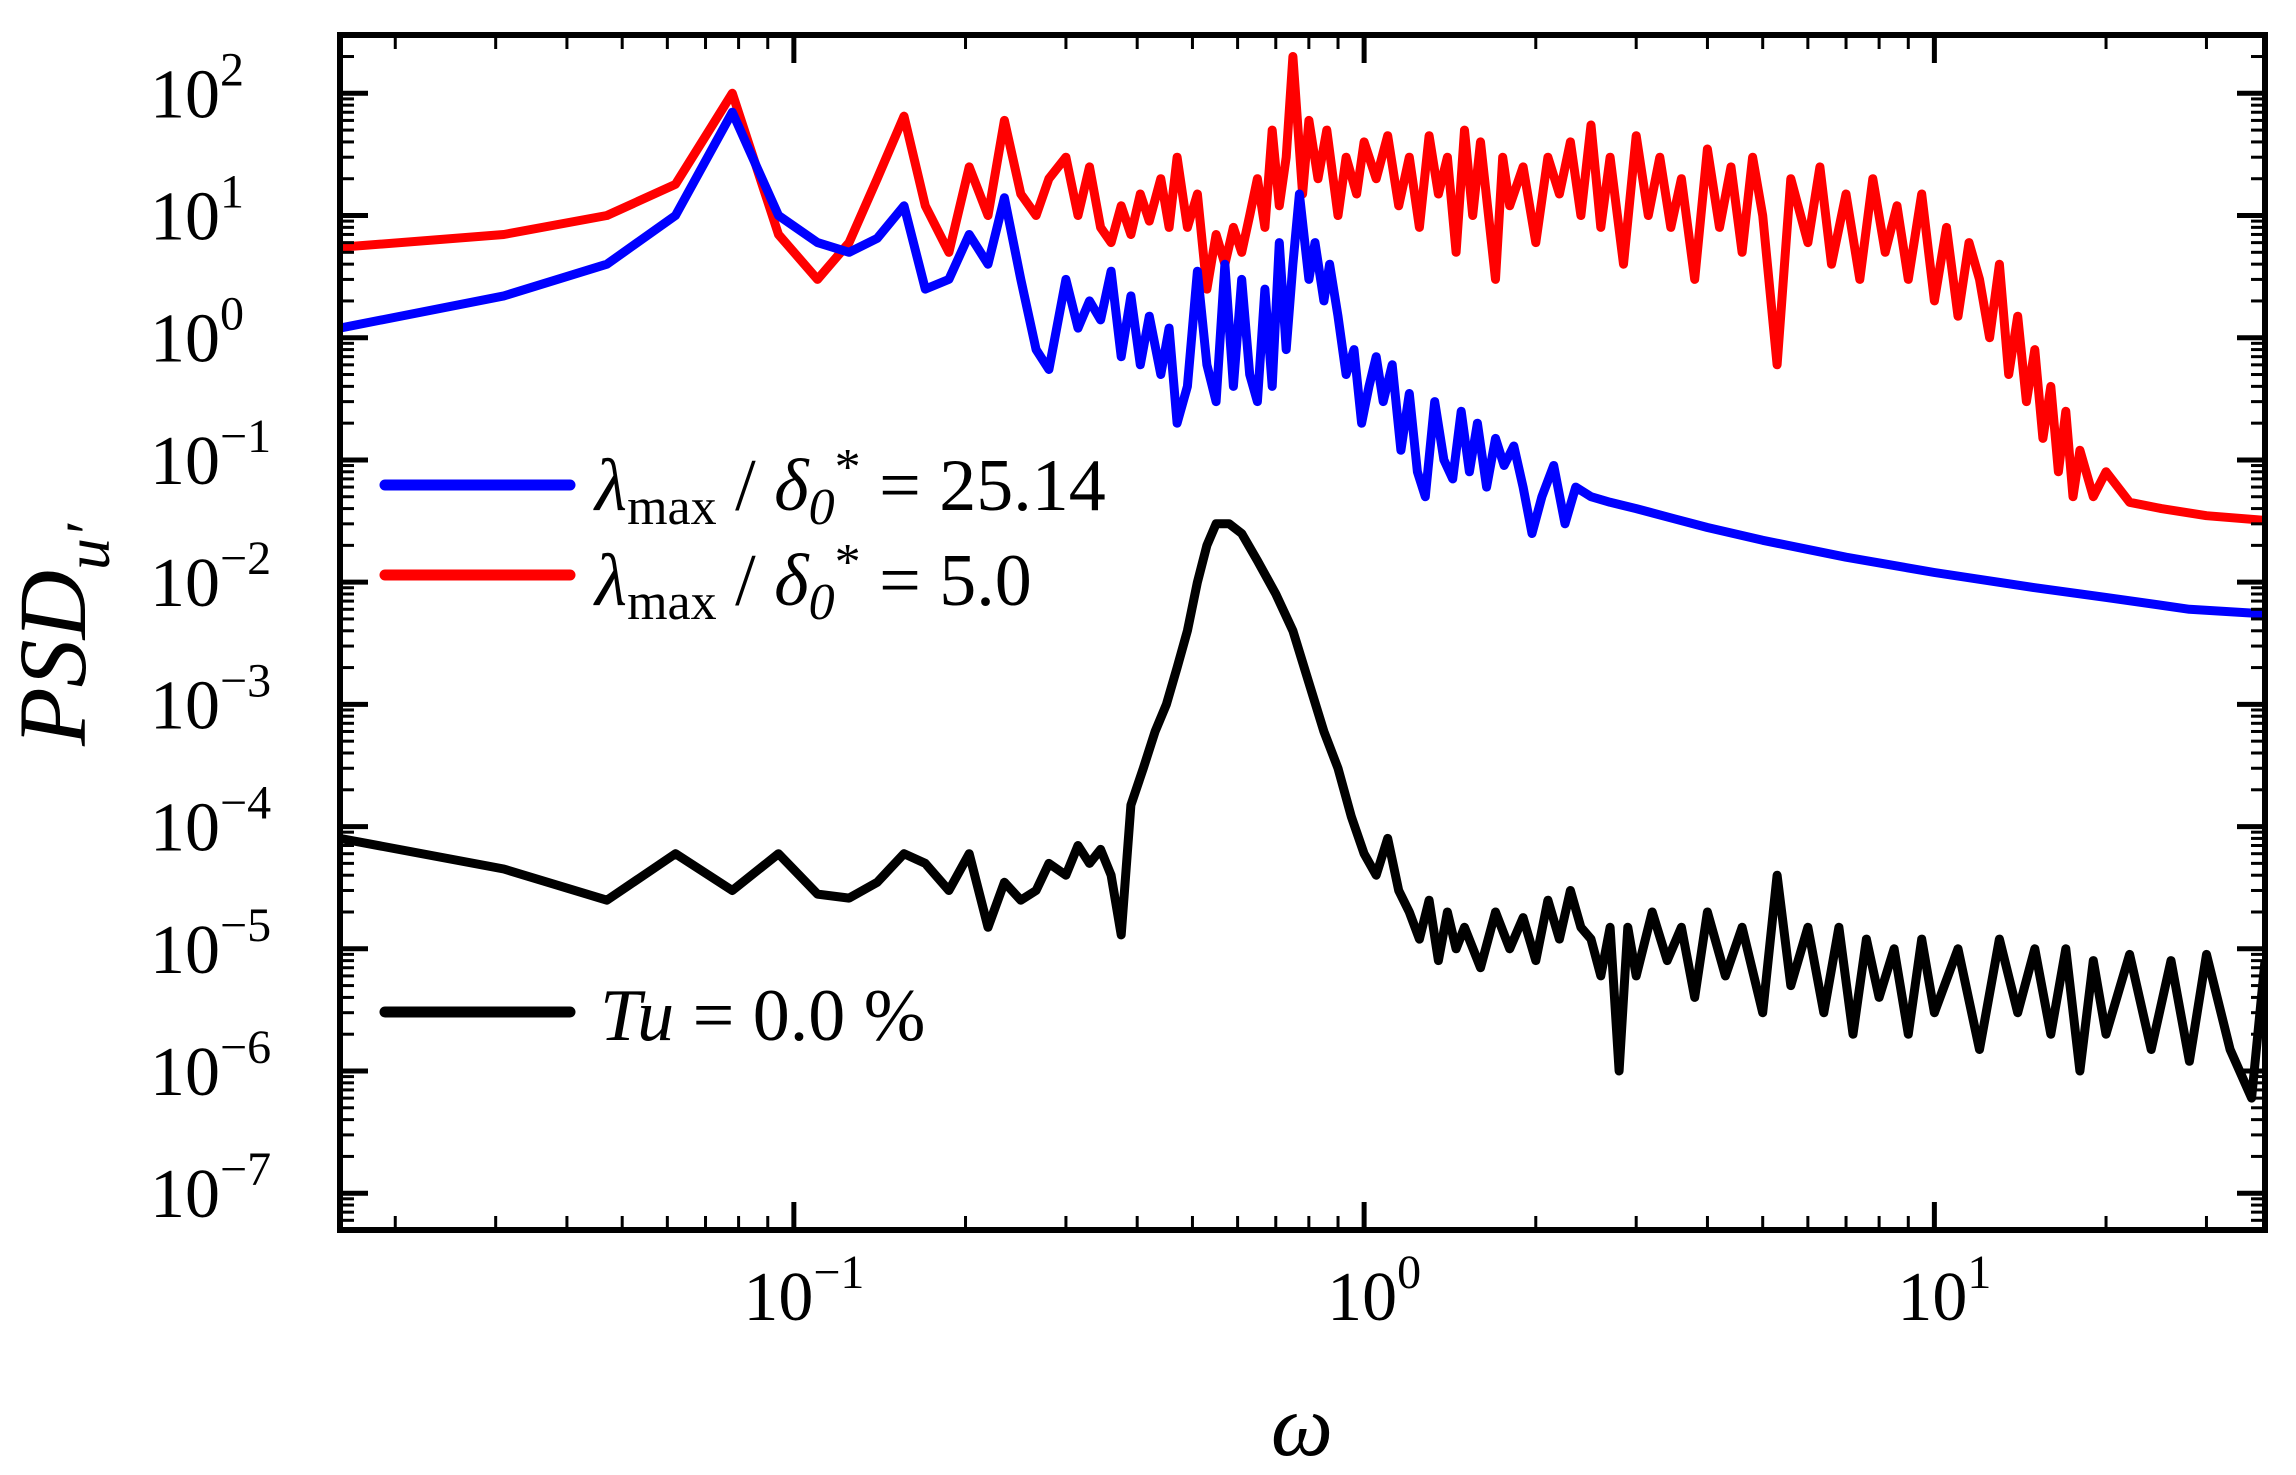  What do you see at coordinates (197, 88) in the screenshot?
I see `y-tick-label: 10²` at bounding box center [197, 88].